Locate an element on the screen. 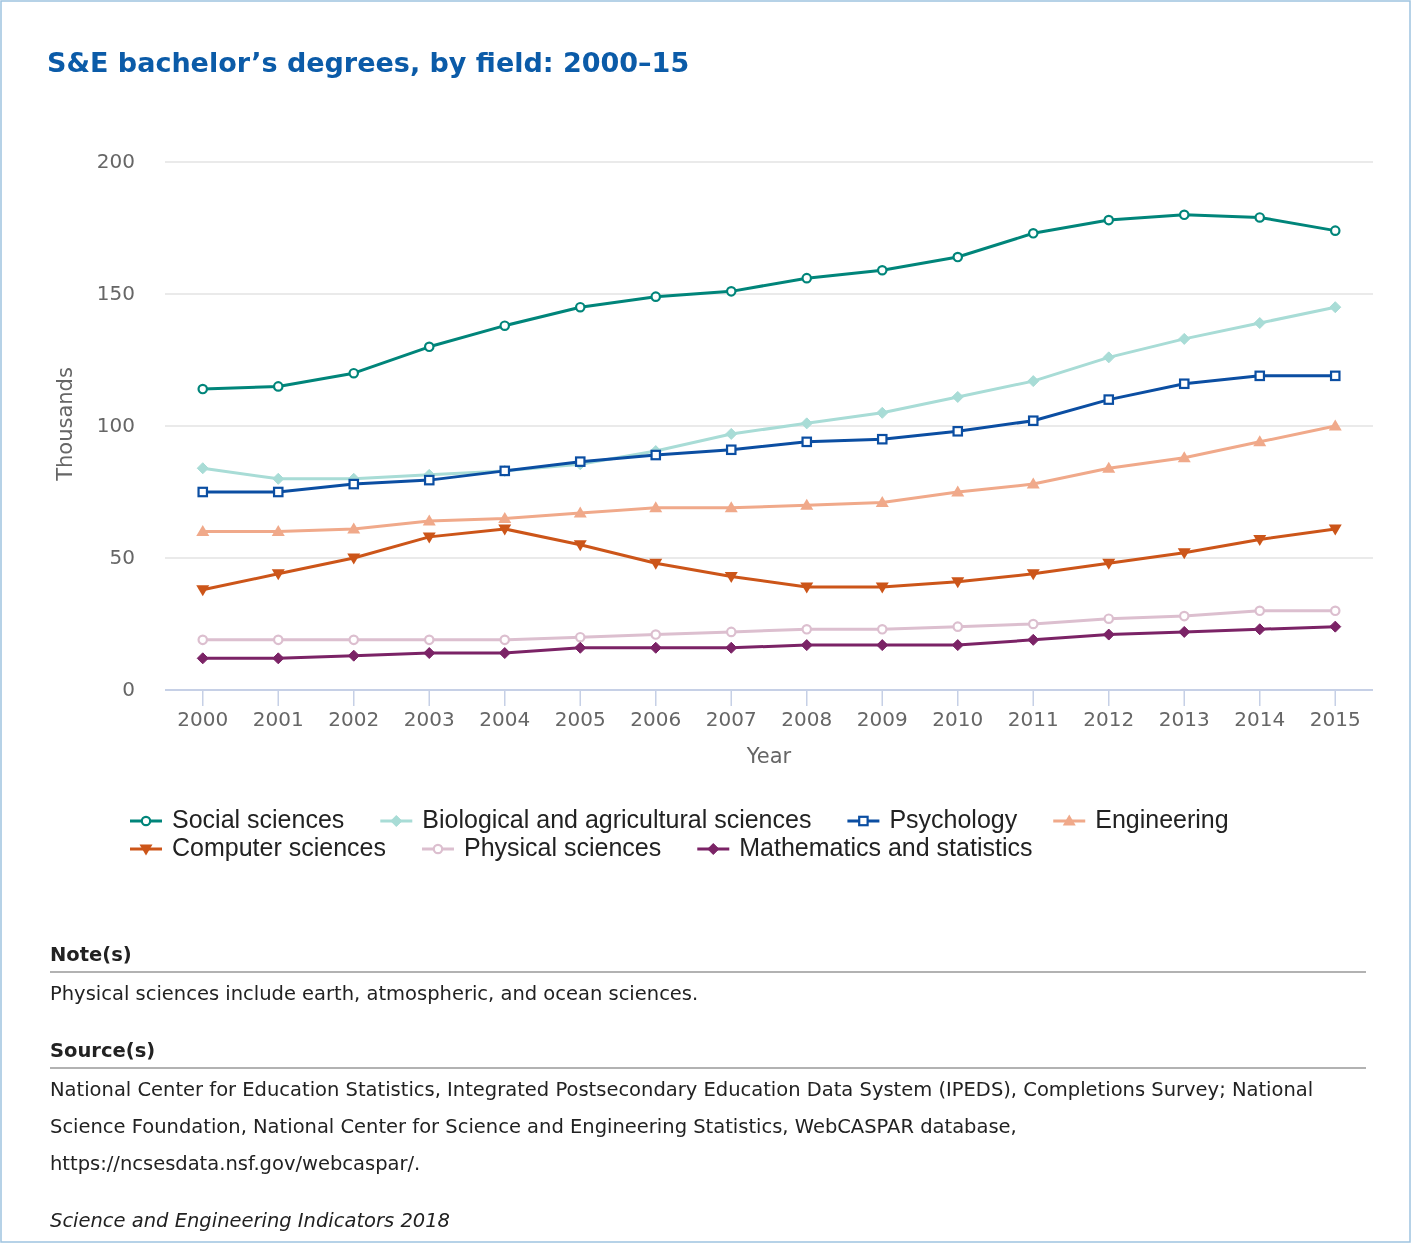  chart-title: S&E bachelor’s degrees, by field: 2000–15 is located at coordinates (368, 62).